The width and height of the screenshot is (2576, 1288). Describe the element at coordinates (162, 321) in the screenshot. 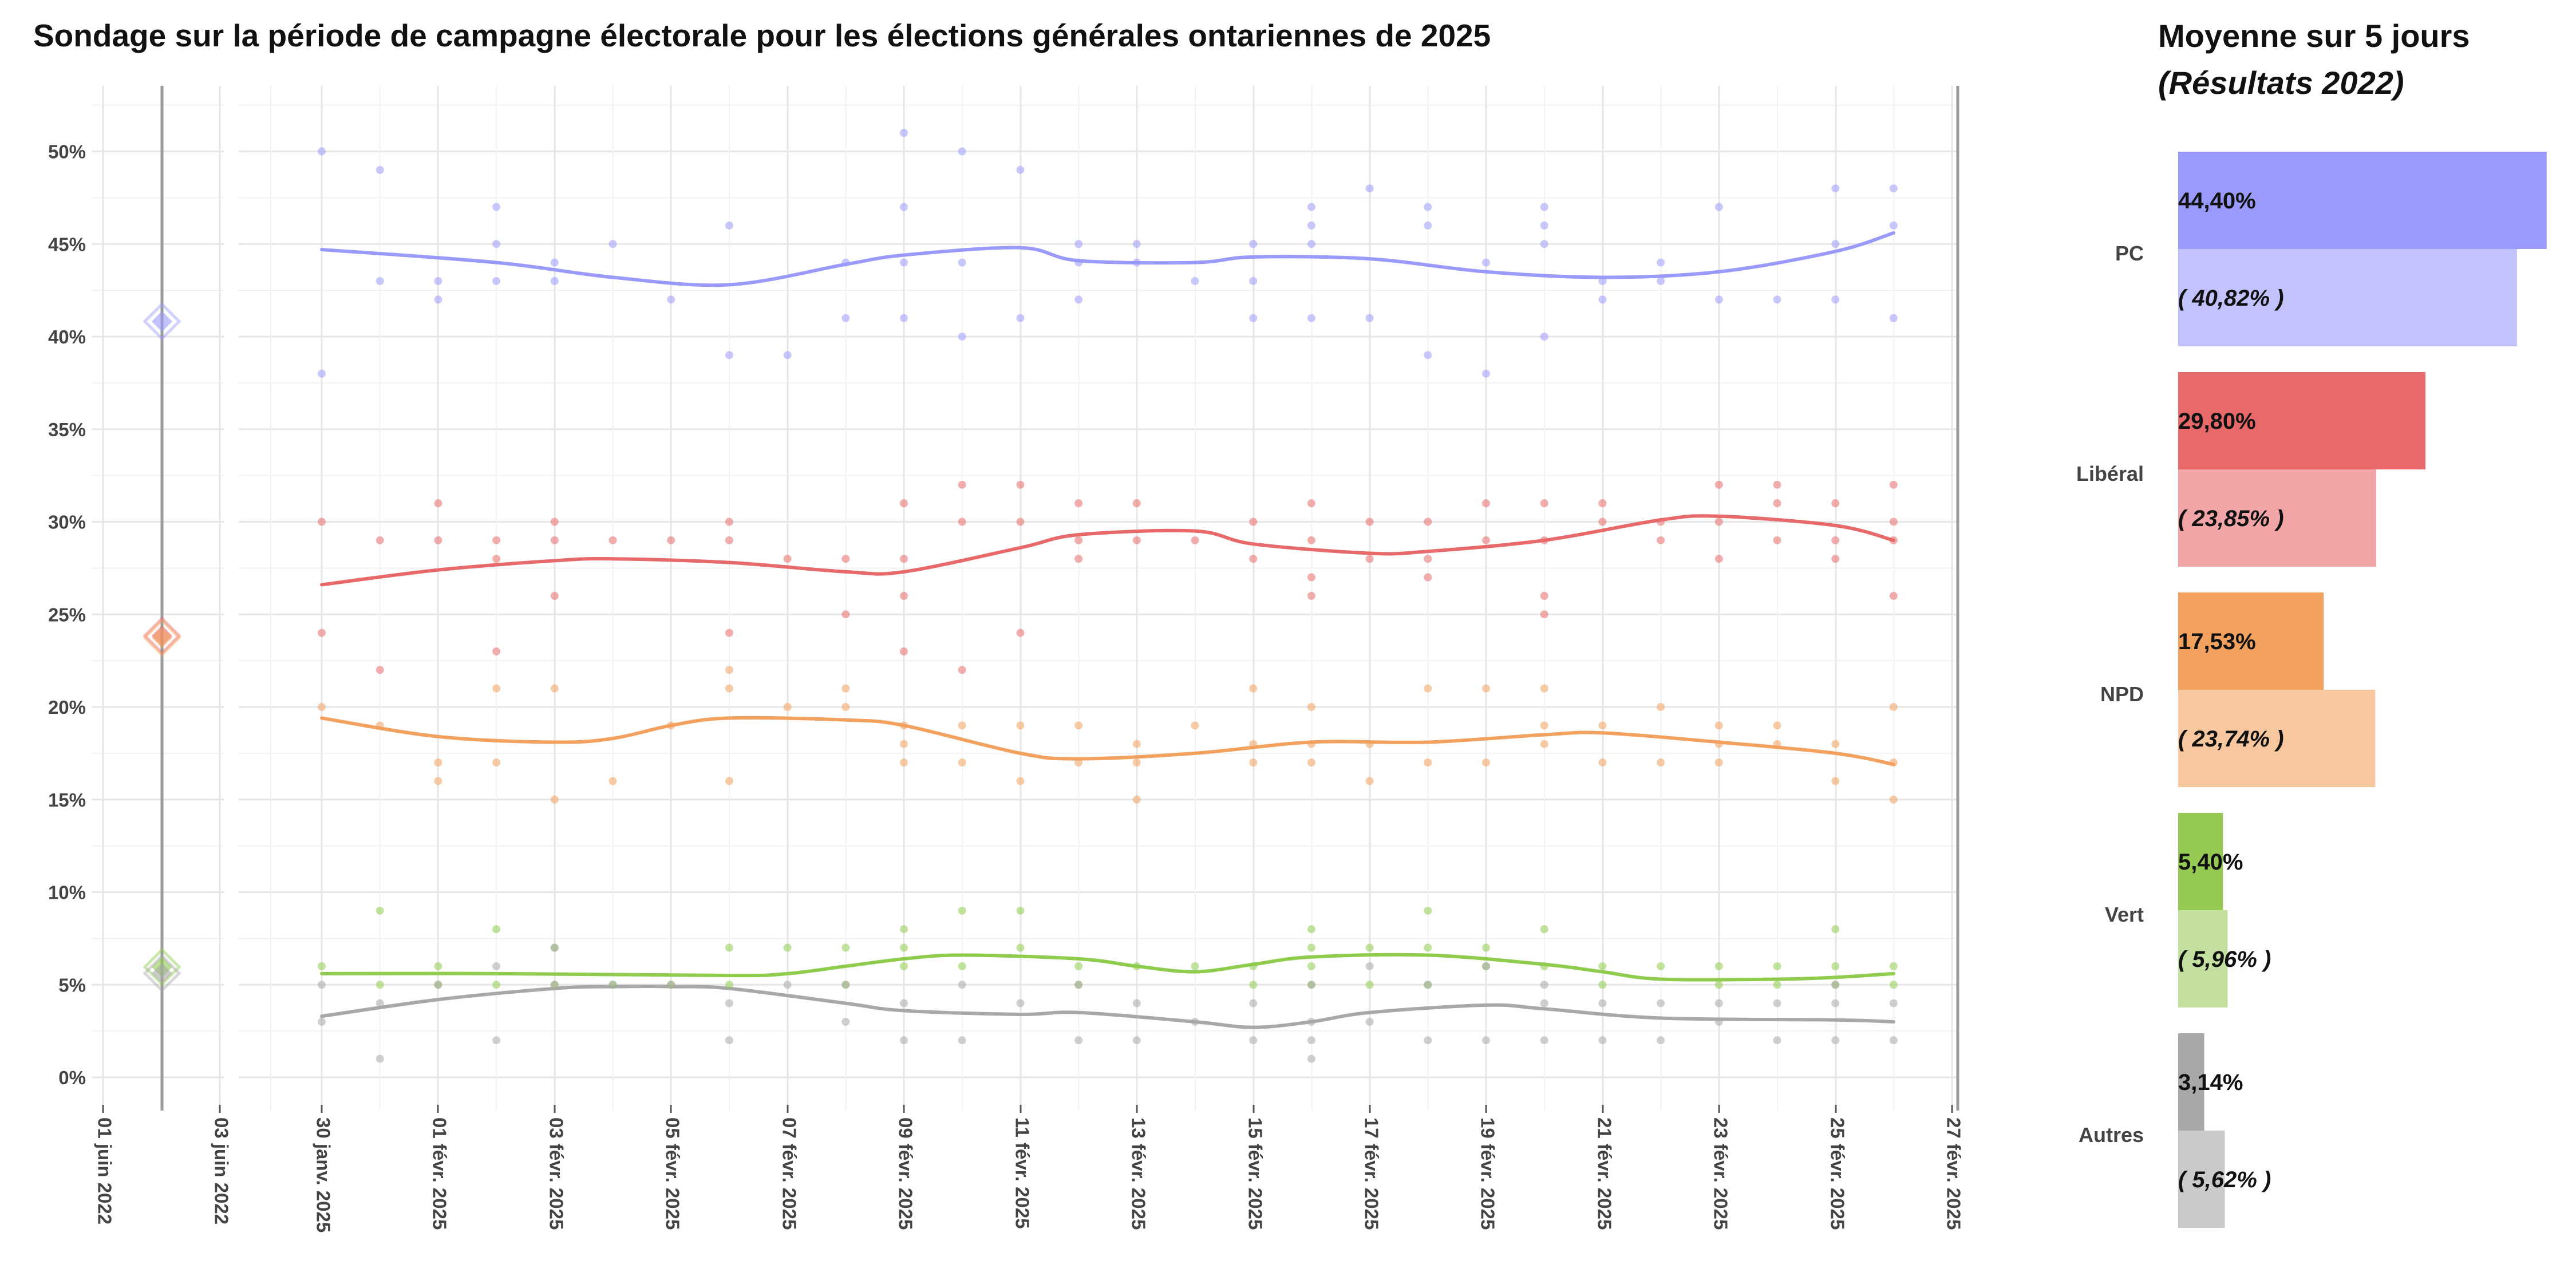

I see `election-2022-marker-outer-pc` at that location.